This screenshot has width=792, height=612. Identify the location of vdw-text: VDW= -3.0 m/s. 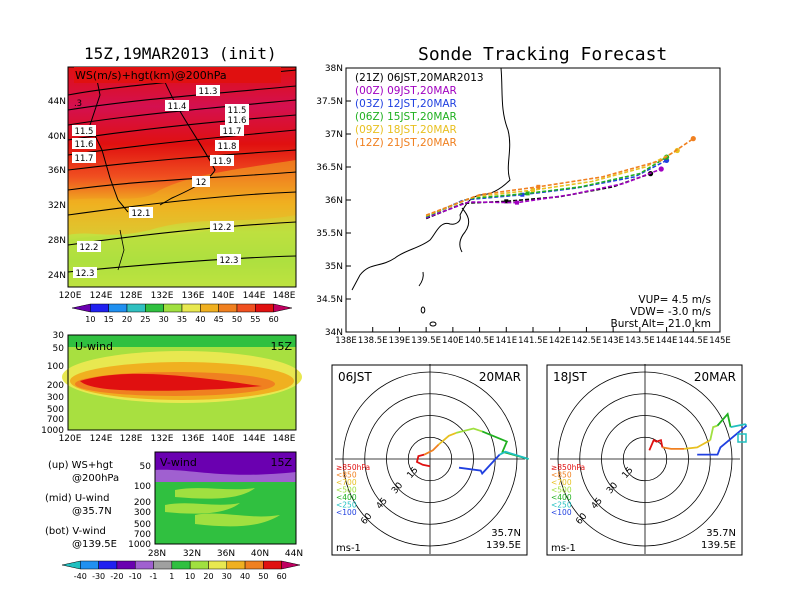
(670, 312).